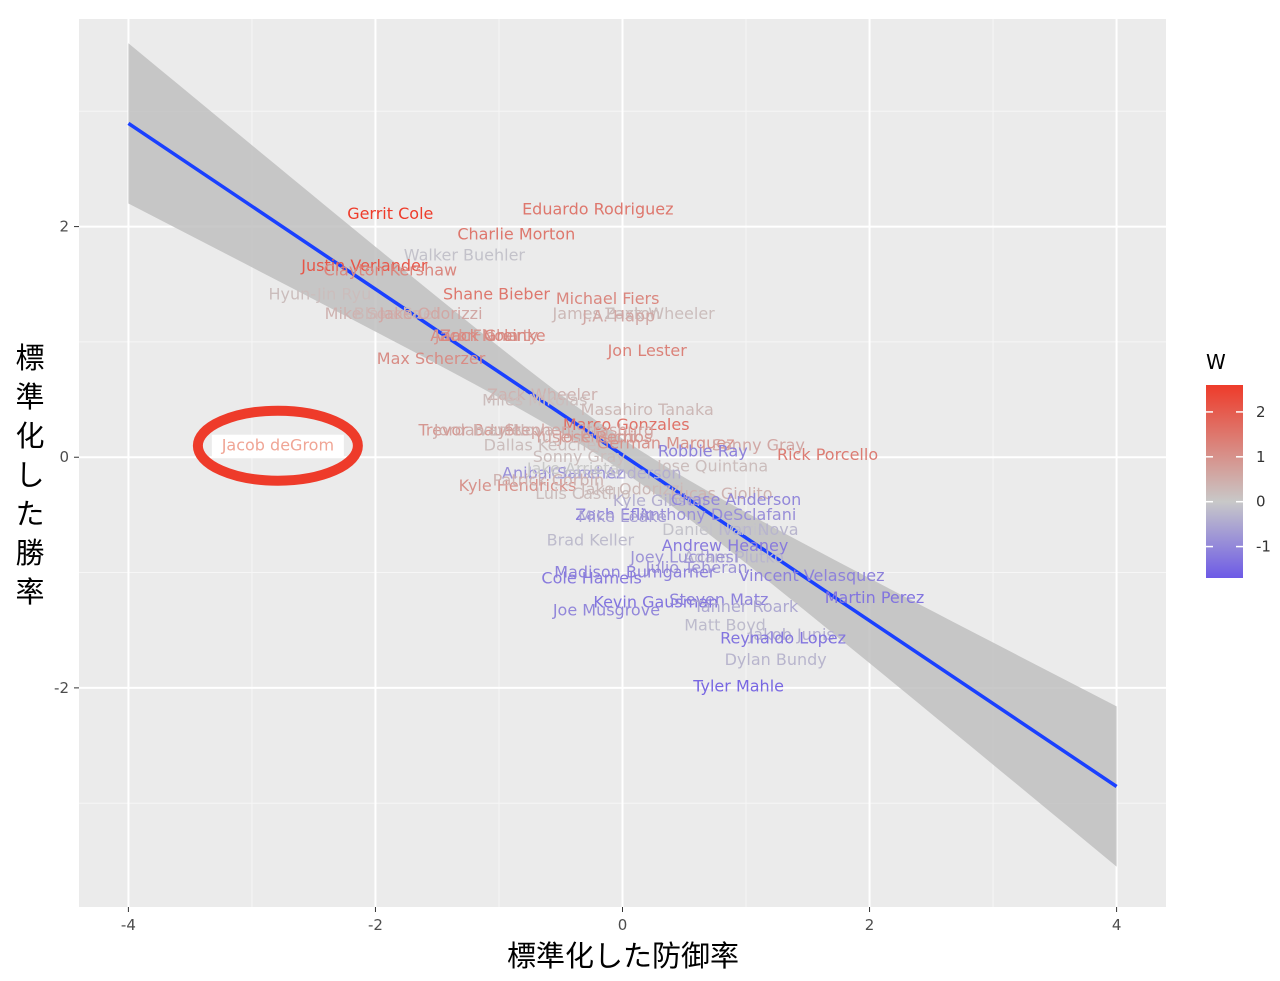 This screenshot has height=981, width=1280. What do you see at coordinates (29, 553) in the screenshot?
I see `y-axis-title-char: 勝` at bounding box center [29, 553].